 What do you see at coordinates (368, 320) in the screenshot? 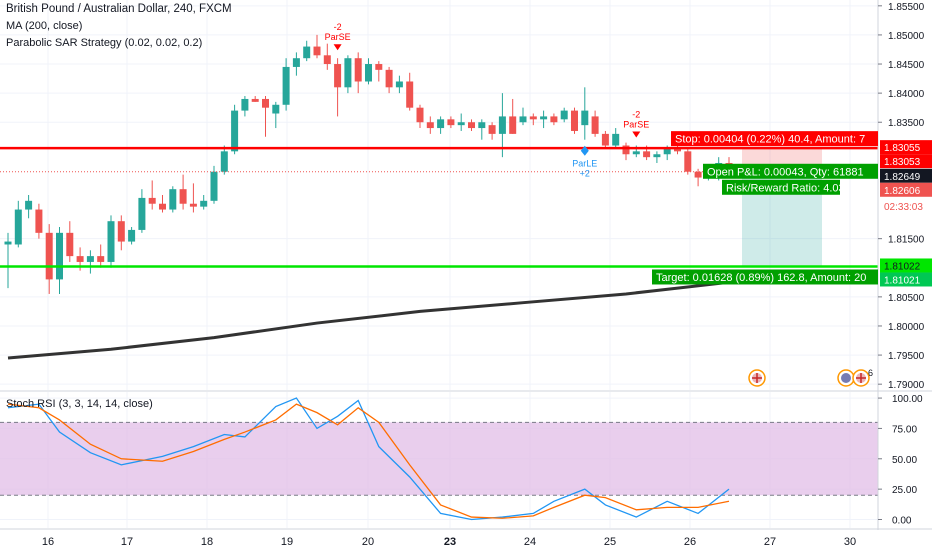
I see `ma-200-line` at bounding box center [368, 320].